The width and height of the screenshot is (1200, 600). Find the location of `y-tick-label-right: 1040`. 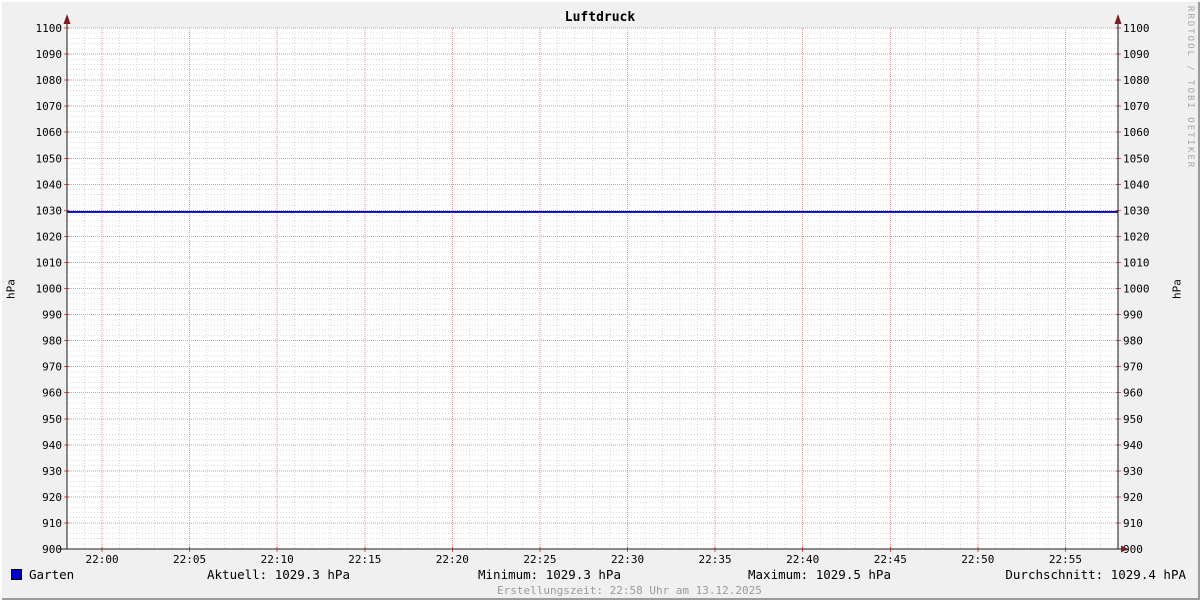

y-tick-label-right: 1040 is located at coordinates (1136, 184).